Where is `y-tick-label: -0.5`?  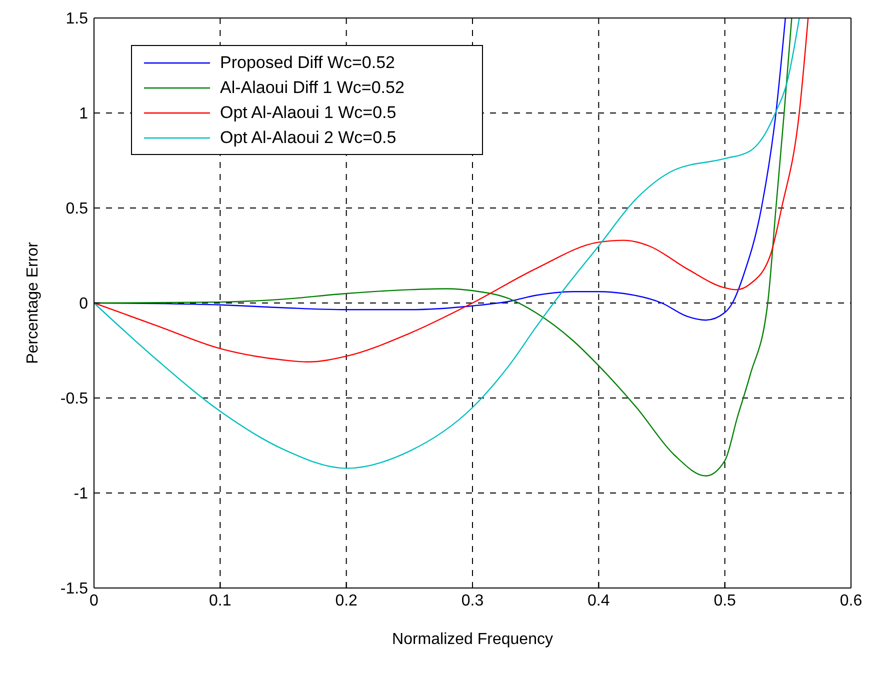 y-tick-label: -0.5 is located at coordinates (74, 399).